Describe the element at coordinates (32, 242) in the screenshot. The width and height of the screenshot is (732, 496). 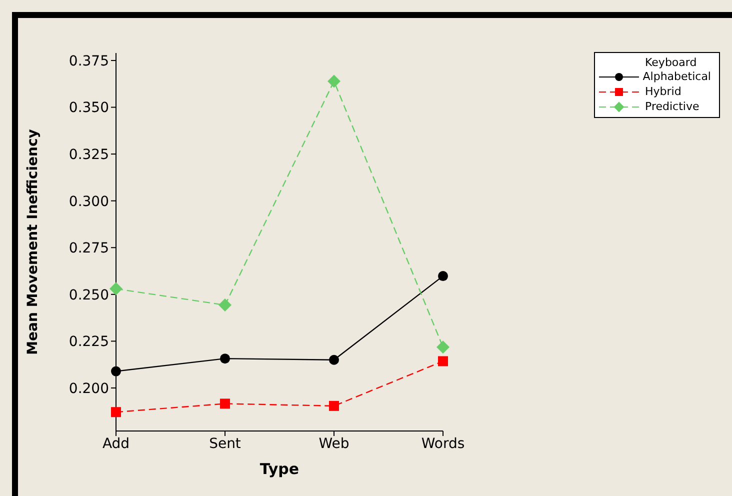
I see `y-axis-title: Mean Movement Inefficiency` at that location.